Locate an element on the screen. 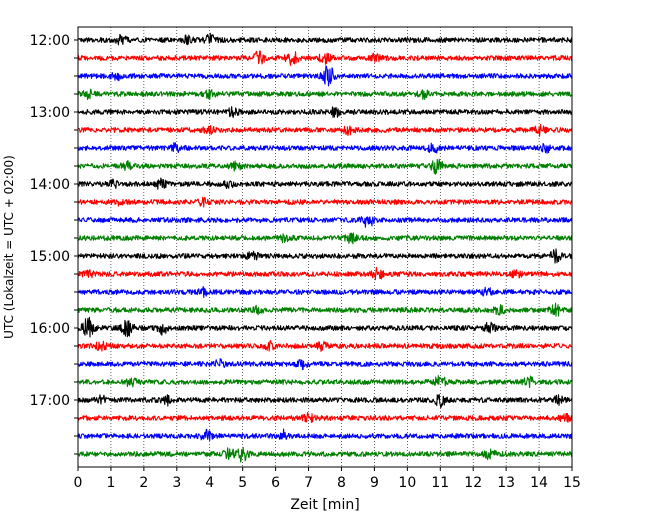  y-tick-label-12:00: 12:00 is located at coordinates (50, 41).